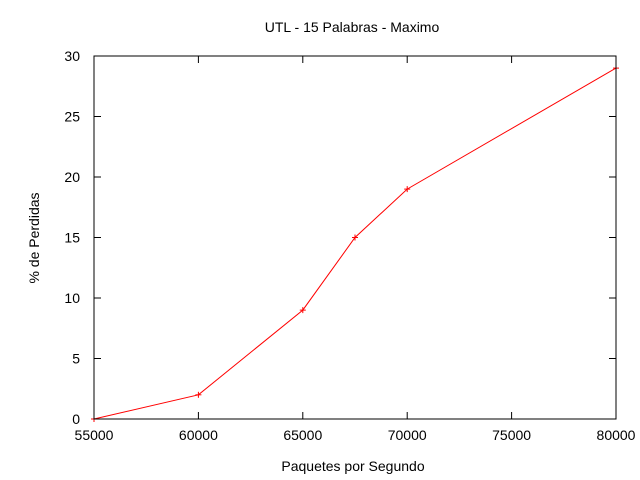 This screenshot has height=480, width=640. What do you see at coordinates (352, 27) in the screenshot?
I see `chart-title: UTL - 15 Palabras - Maximo` at bounding box center [352, 27].